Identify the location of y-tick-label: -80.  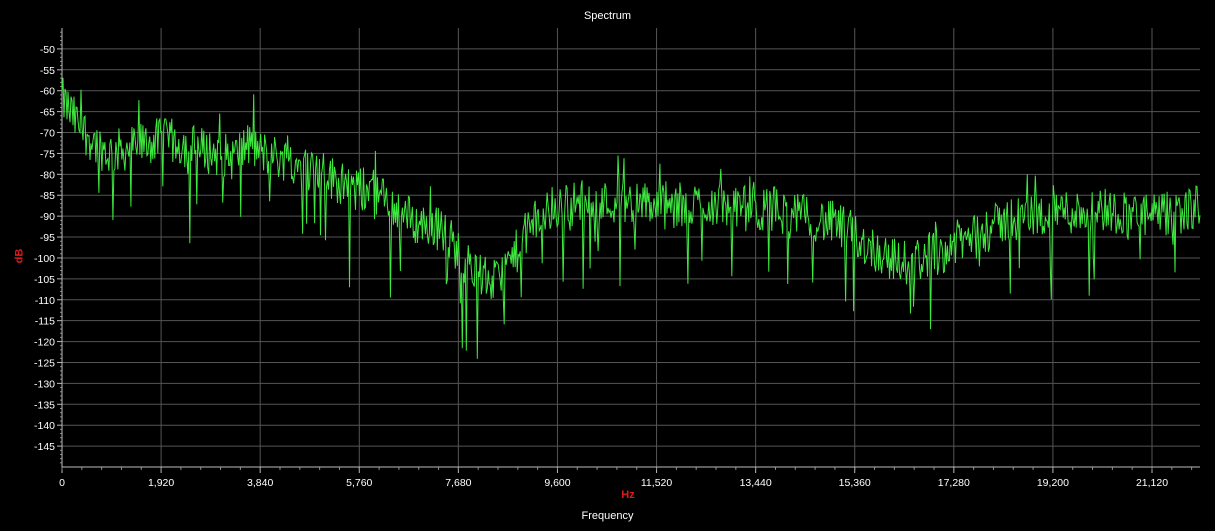
(47, 175).